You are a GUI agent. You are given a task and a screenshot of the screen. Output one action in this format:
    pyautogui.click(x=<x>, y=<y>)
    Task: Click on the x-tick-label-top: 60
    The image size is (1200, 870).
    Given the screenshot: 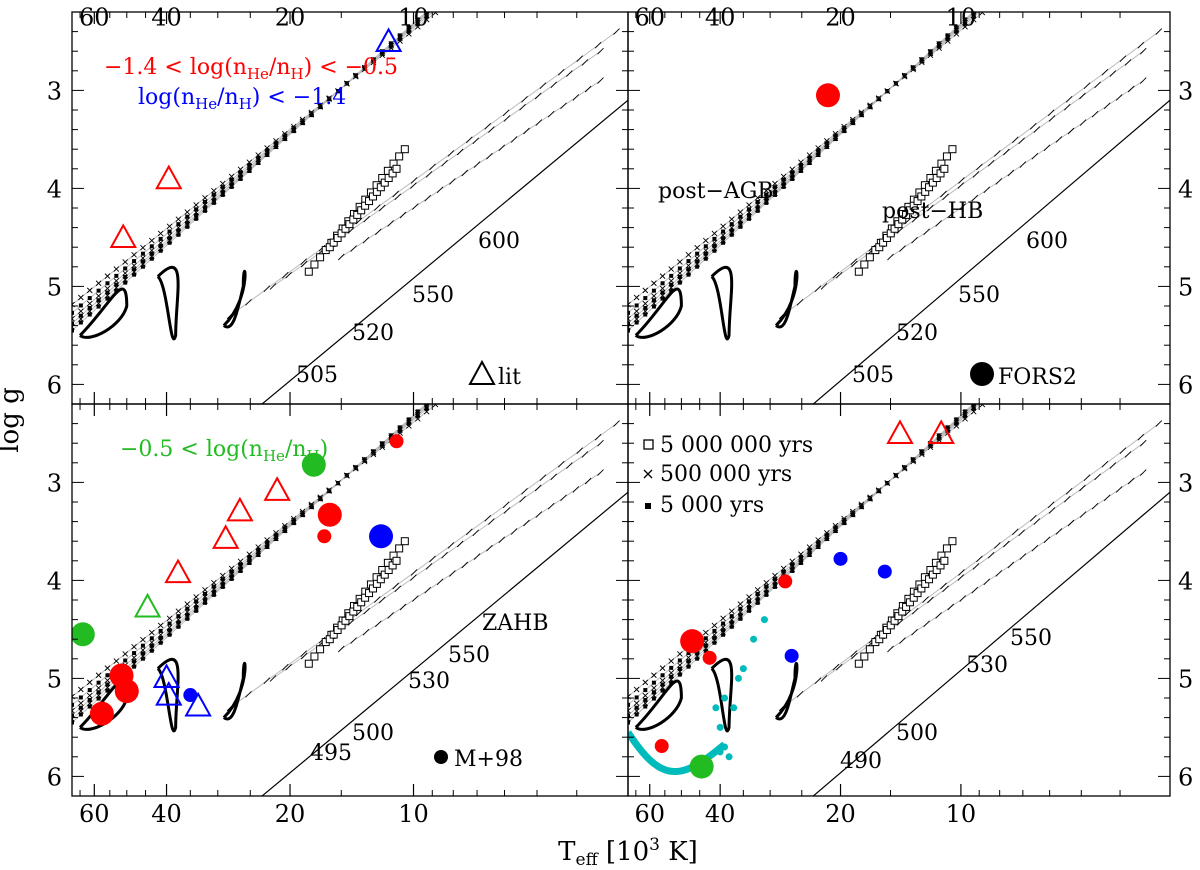 What is the action you would take?
    pyautogui.click(x=649, y=18)
    